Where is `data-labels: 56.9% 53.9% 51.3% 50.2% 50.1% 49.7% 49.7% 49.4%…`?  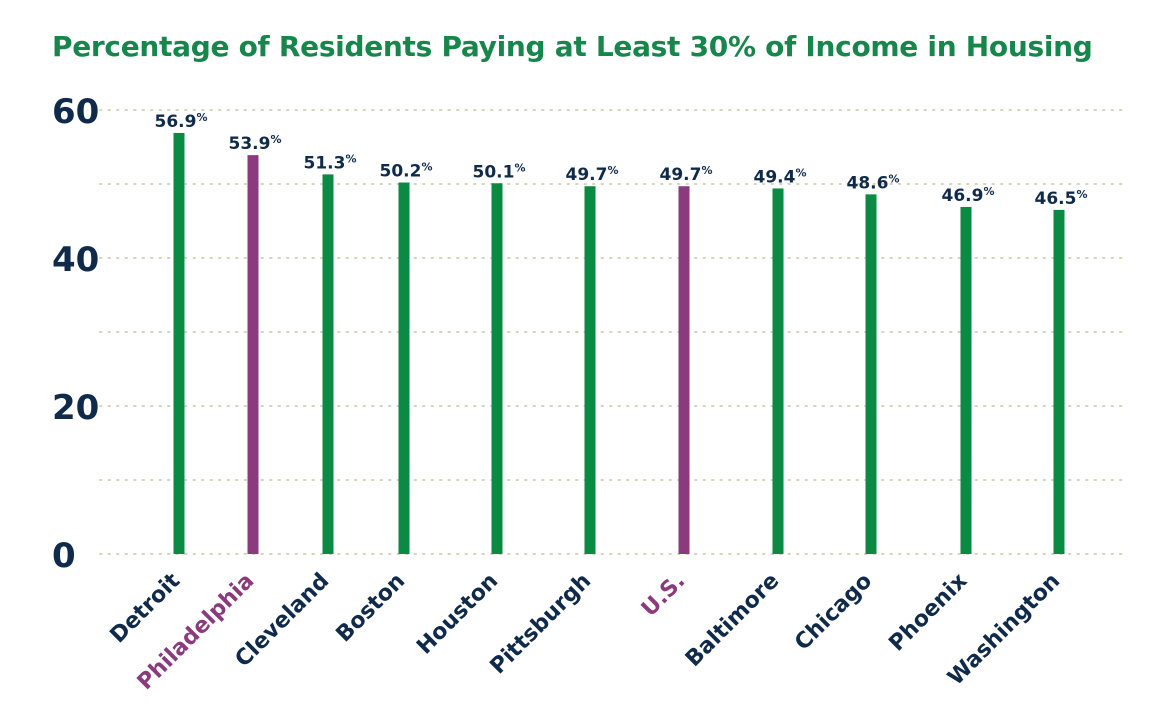 data-labels: 56.9% 53.9% 51.3% 50.2% 50.1% 49.7% 49.7% 49.4%… is located at coordinates (621, 160).